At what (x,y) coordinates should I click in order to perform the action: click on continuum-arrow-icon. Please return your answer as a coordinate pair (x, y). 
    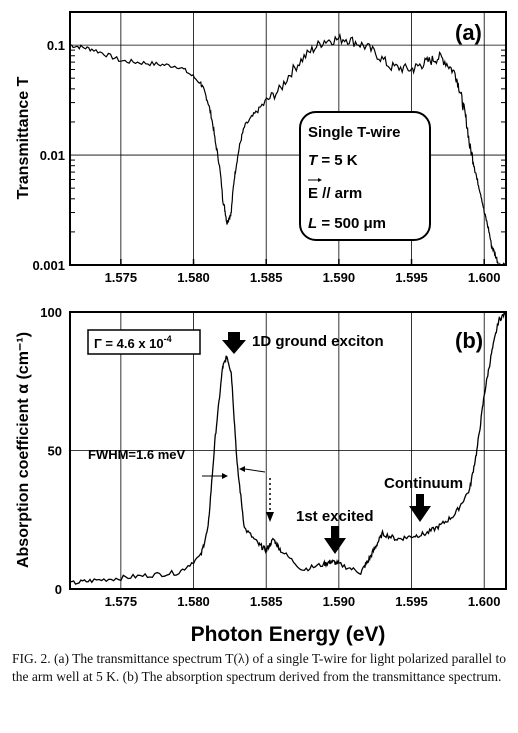
    Looking at the image, I should click on (420, 508).